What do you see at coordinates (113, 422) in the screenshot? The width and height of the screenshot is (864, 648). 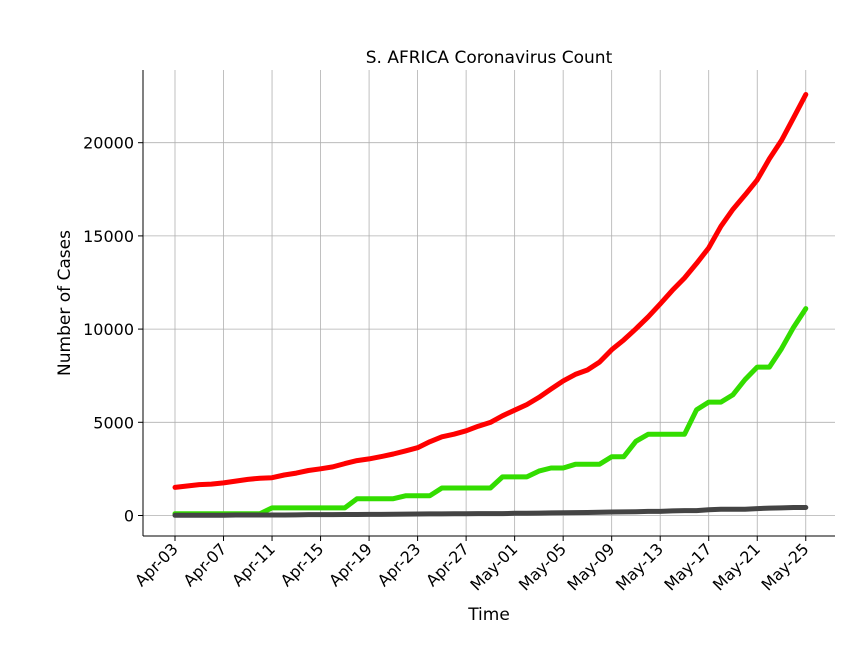 I see `y-tick-label: 5000` at bounding box center [113, 422].